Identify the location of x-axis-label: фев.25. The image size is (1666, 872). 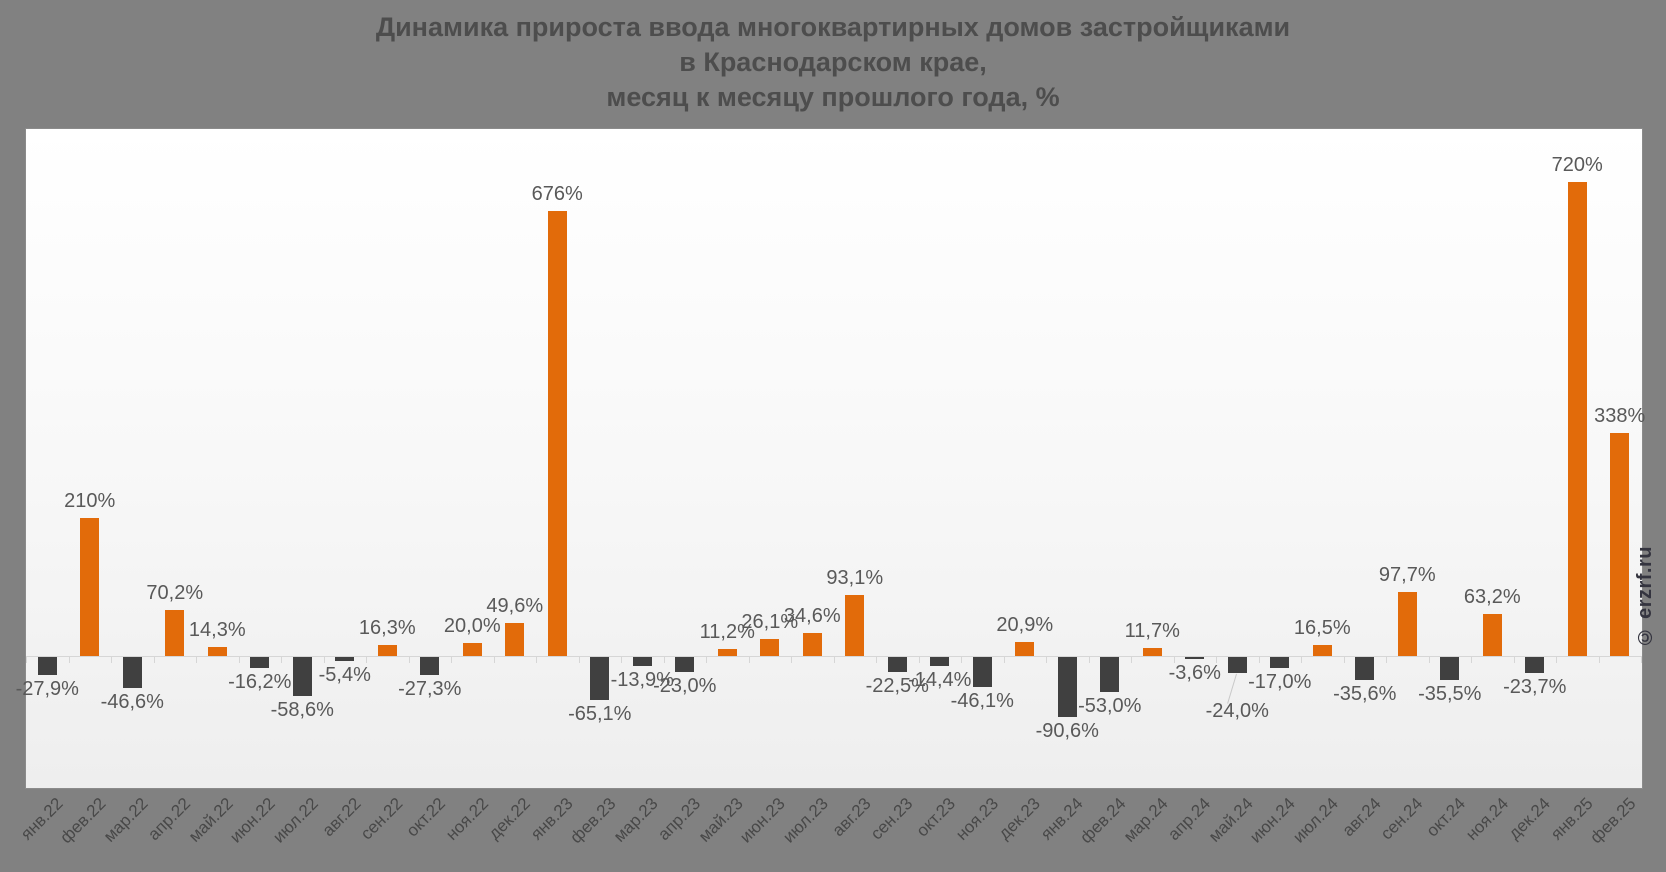
(1613, 821).